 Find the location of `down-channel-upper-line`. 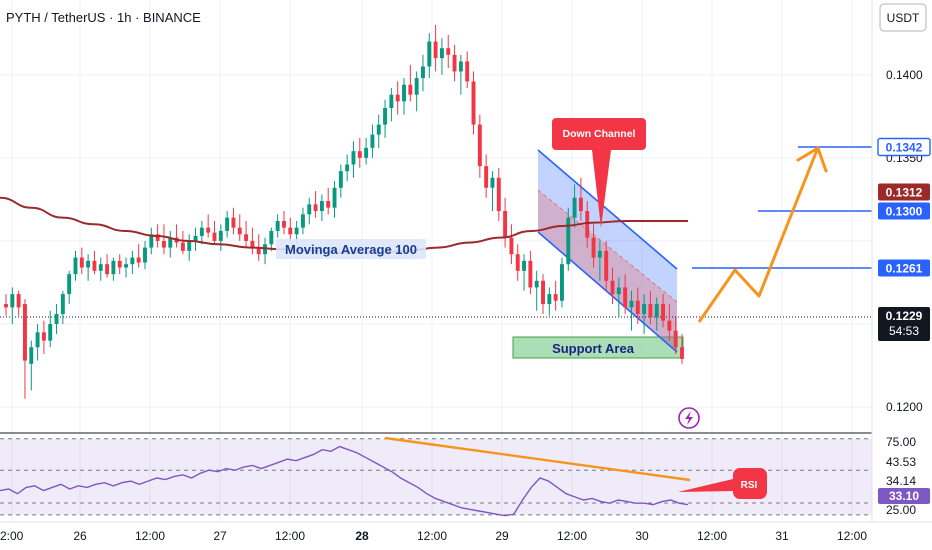

down-channel-upper-line is located at coordinates (607, 209).